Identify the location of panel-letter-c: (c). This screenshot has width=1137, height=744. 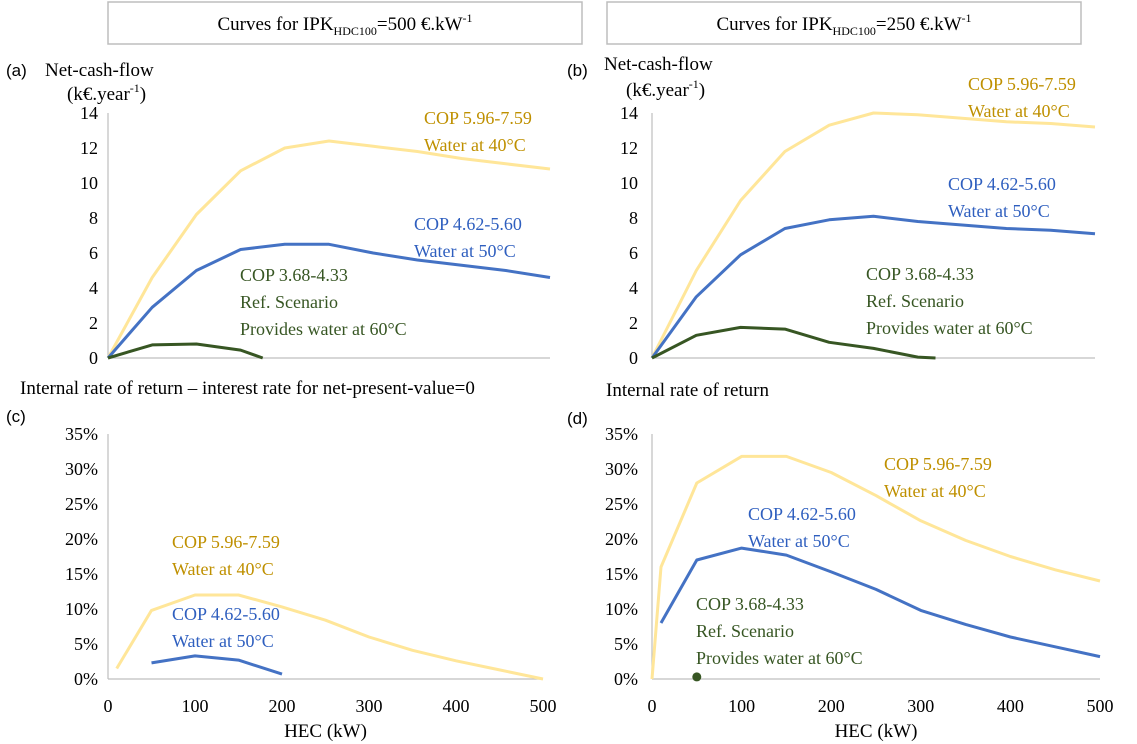
(16, 416).